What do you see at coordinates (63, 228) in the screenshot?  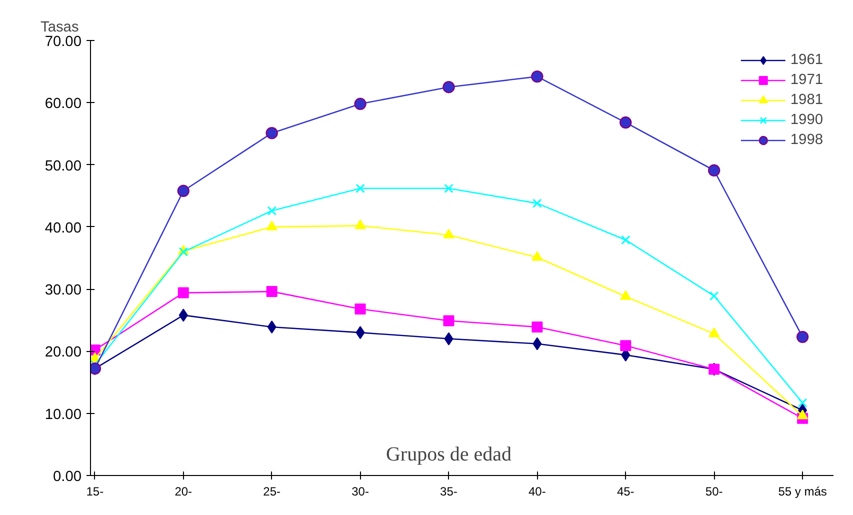 I see `y-tick-label: 40.00` at bounding box center [63, 228].